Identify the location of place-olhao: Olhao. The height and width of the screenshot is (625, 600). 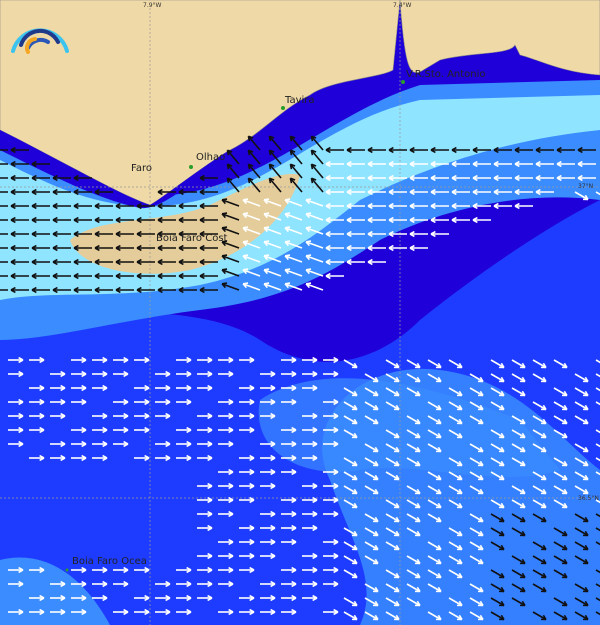
(211, 157).